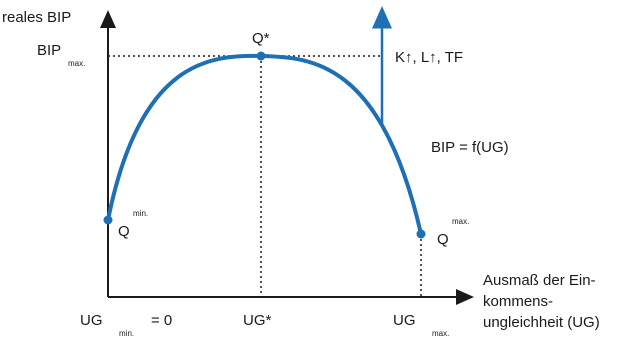 This screenshot has width=641, height=343. I want to click on bip-max-label: BIP, so click(49, 50).